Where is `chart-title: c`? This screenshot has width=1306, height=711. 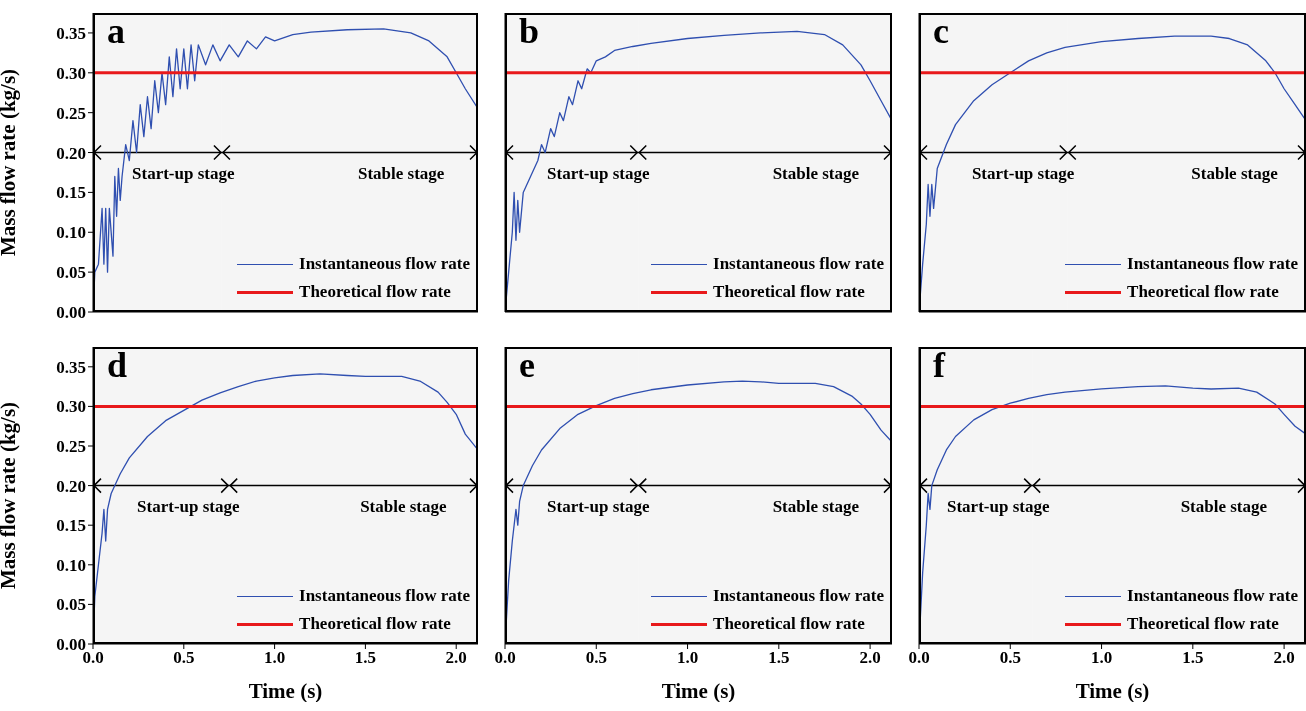 chart-title: c is located at coordinates (941, 31).